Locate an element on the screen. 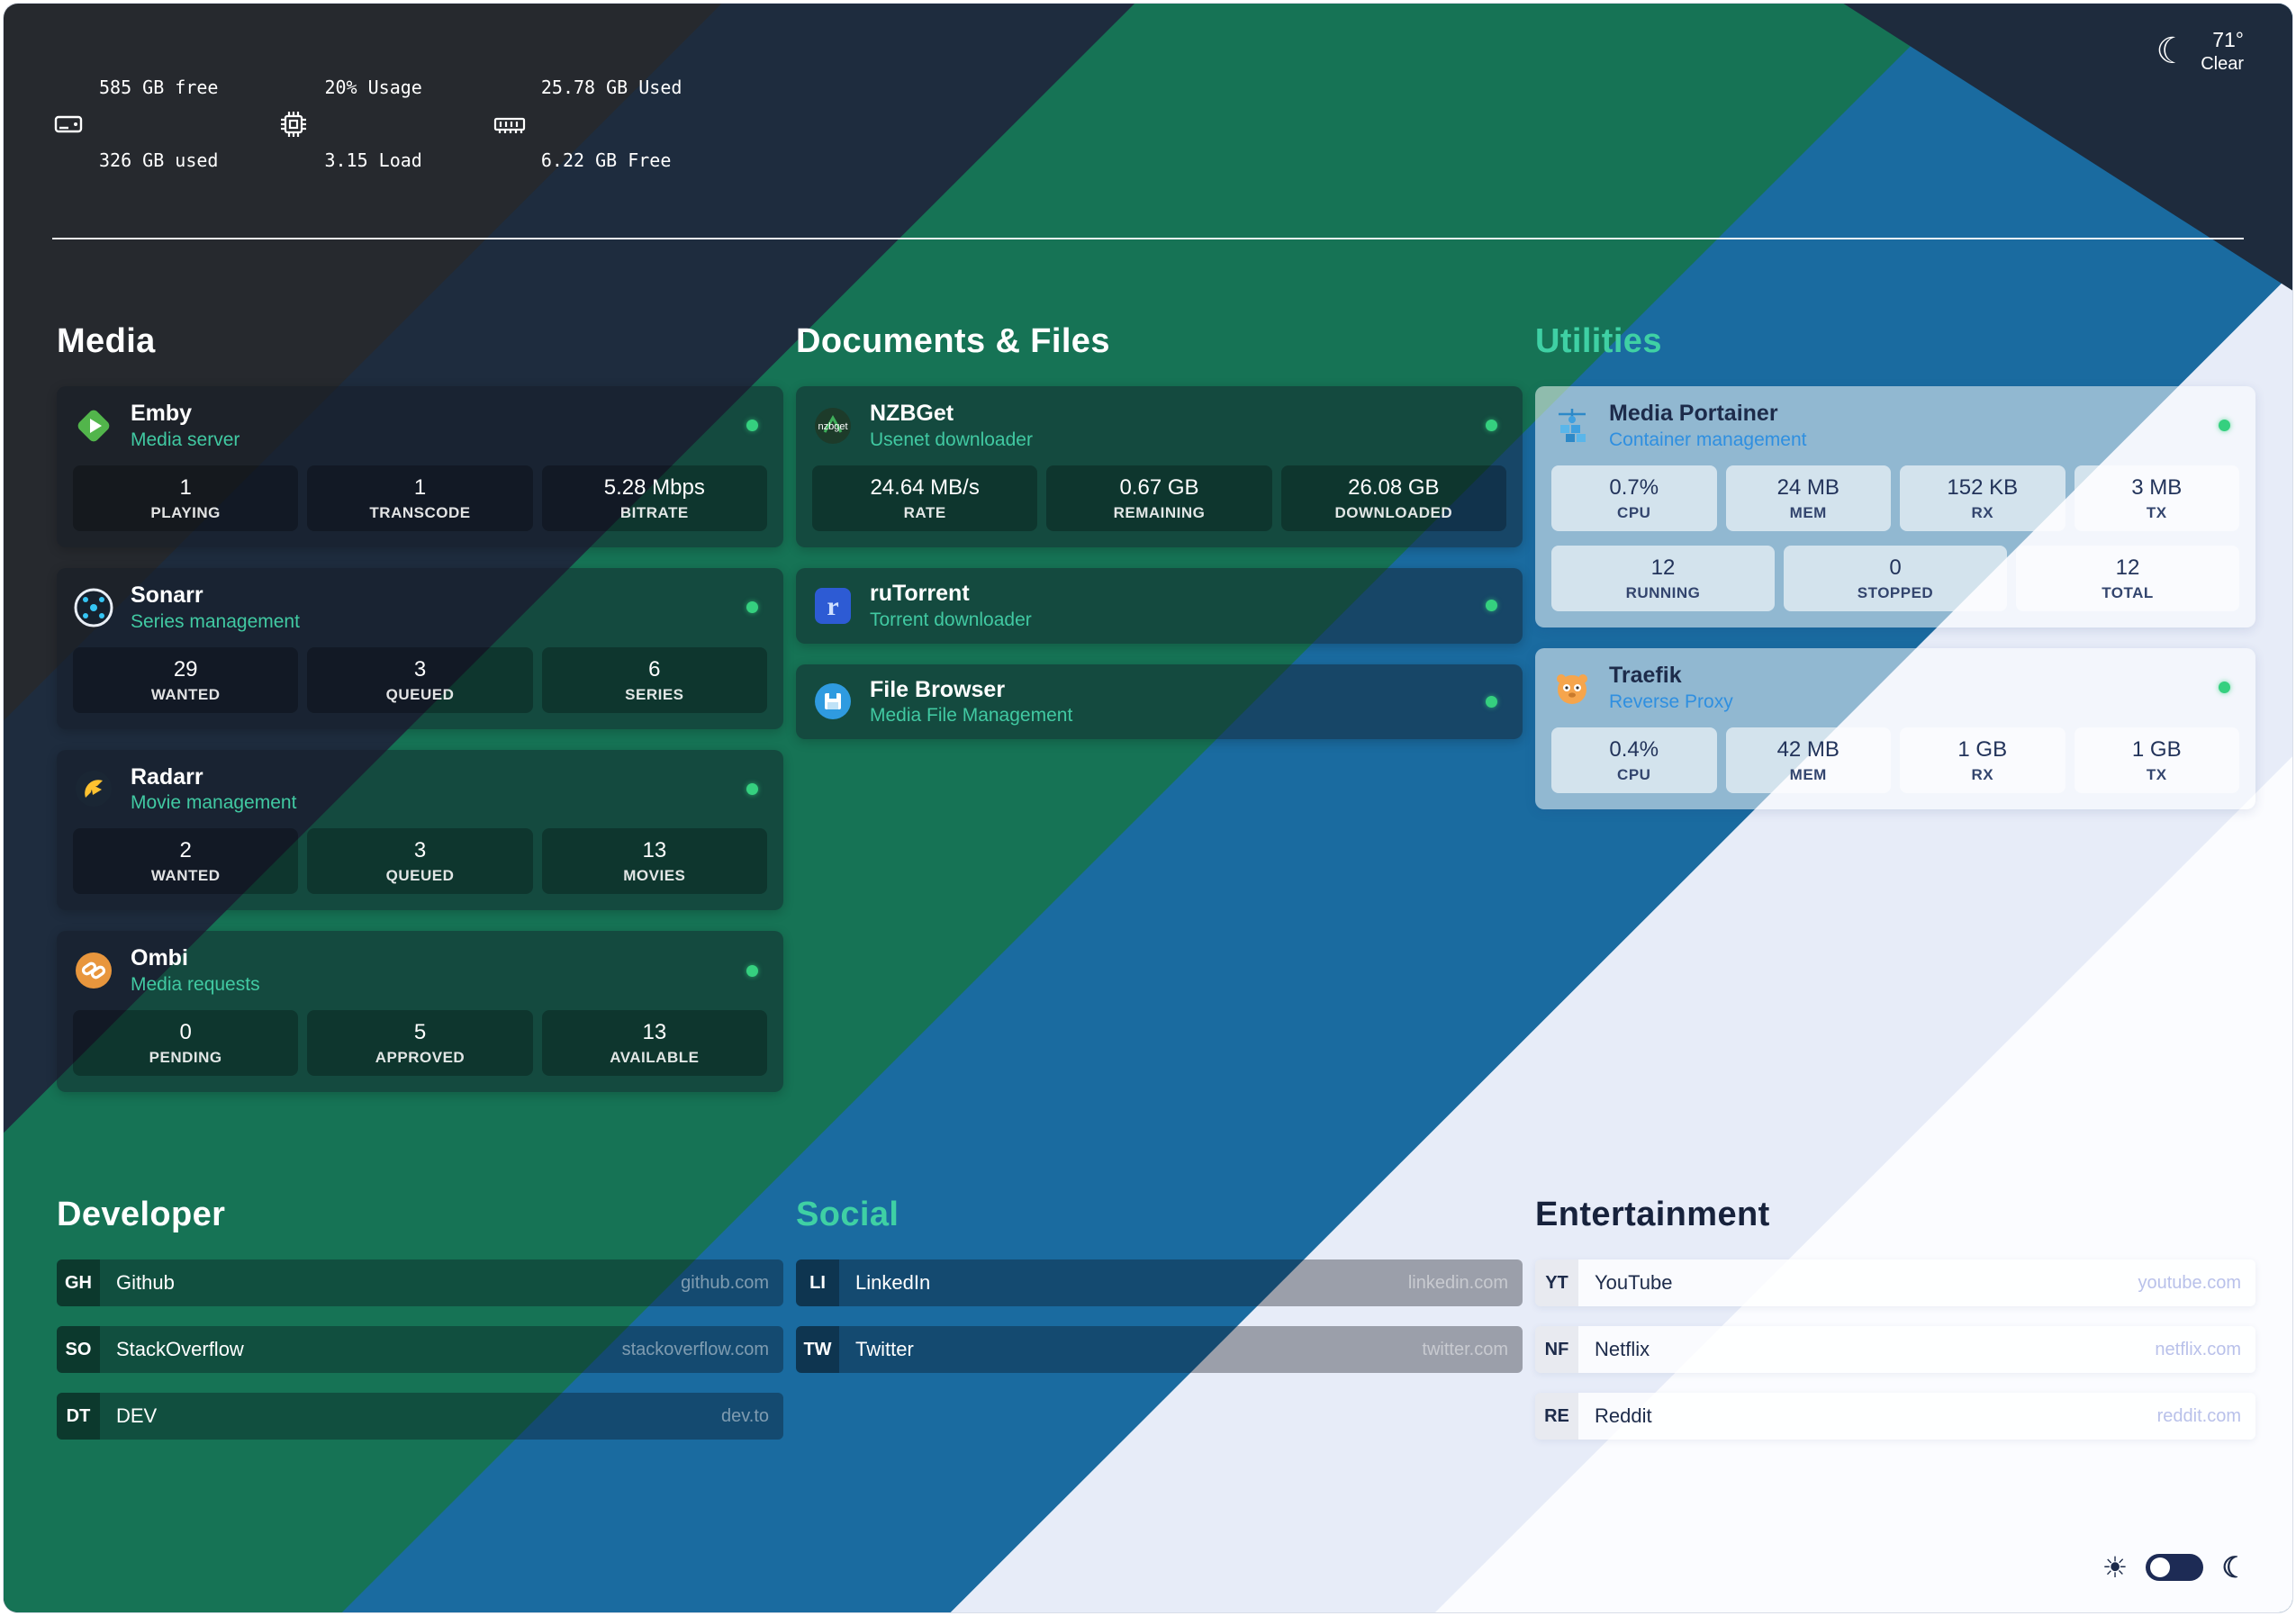  stat-mem: 42 MB MEM is located at coordinates (1808, 760).